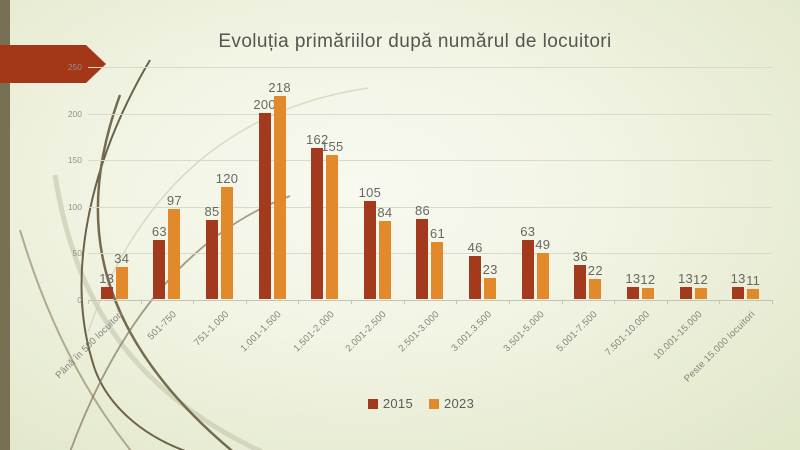 This screenshot has width=800, height=450. Describe the element at coordinates (167, 183) in the screenshot. I see `bar-group: 63 97` at that location.